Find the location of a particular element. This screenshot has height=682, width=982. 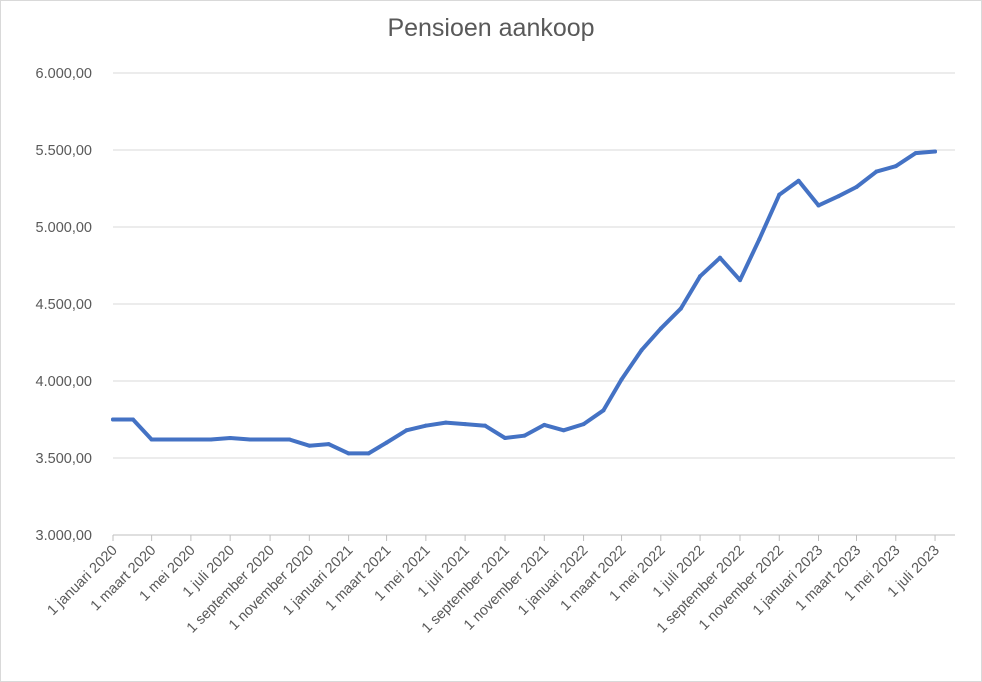

y-tick-label: 5.000,00 is located at coordinates (64, 228).